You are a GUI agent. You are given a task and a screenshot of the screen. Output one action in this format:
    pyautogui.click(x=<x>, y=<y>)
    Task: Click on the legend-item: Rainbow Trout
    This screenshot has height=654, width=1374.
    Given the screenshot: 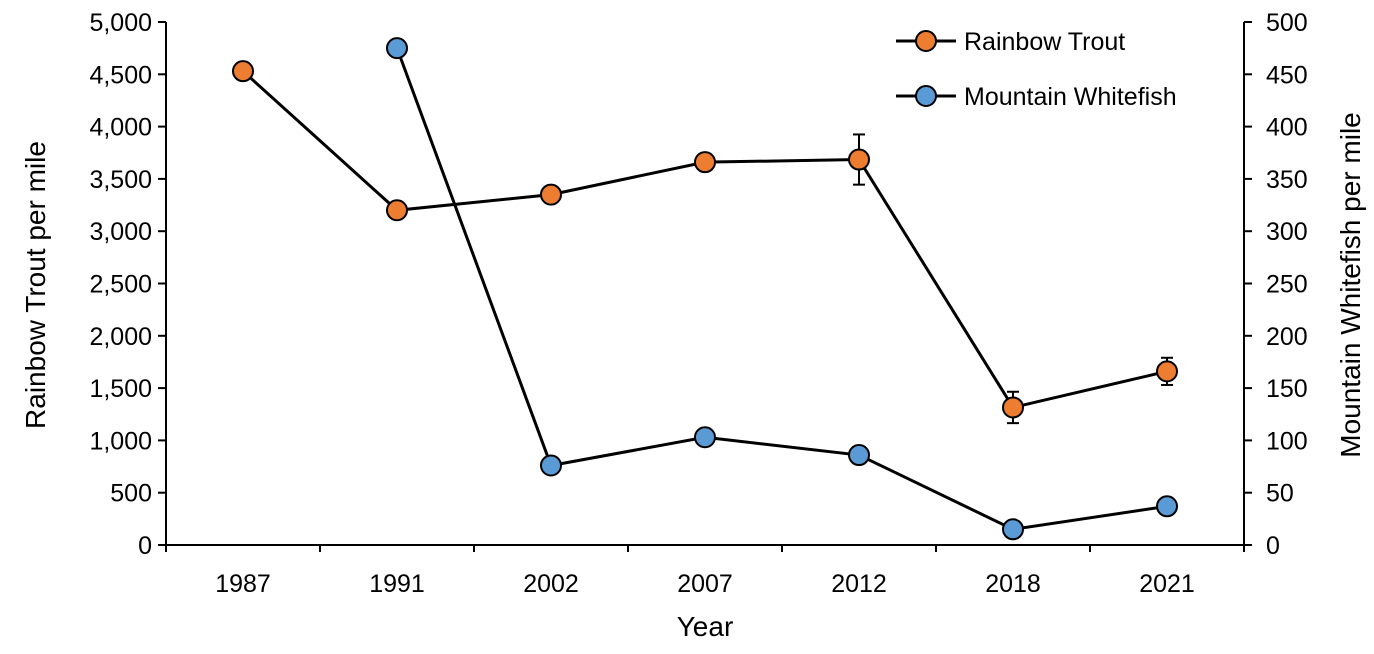 What is the action you would take?
    pyautogui.click(x=1010, y=42)
    